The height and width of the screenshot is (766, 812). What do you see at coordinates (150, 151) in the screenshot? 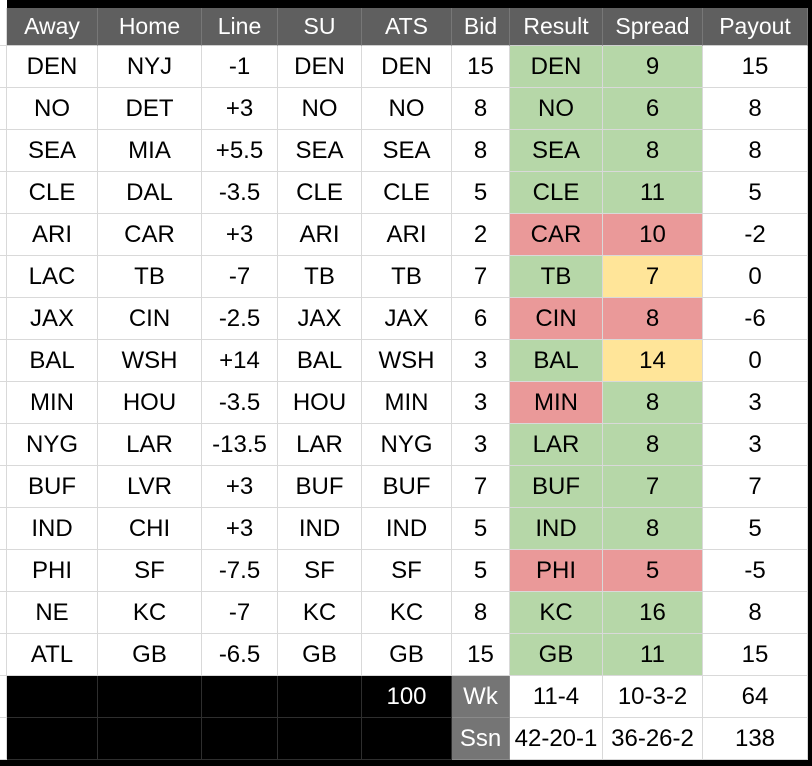
I see `home-cell: MIA` at bounding box center [150, 151].